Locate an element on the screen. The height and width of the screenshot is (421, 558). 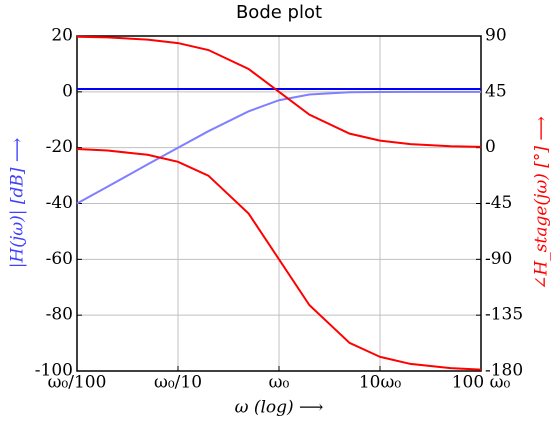
y-tick-label: -100 is located at coordinates (54, 371).